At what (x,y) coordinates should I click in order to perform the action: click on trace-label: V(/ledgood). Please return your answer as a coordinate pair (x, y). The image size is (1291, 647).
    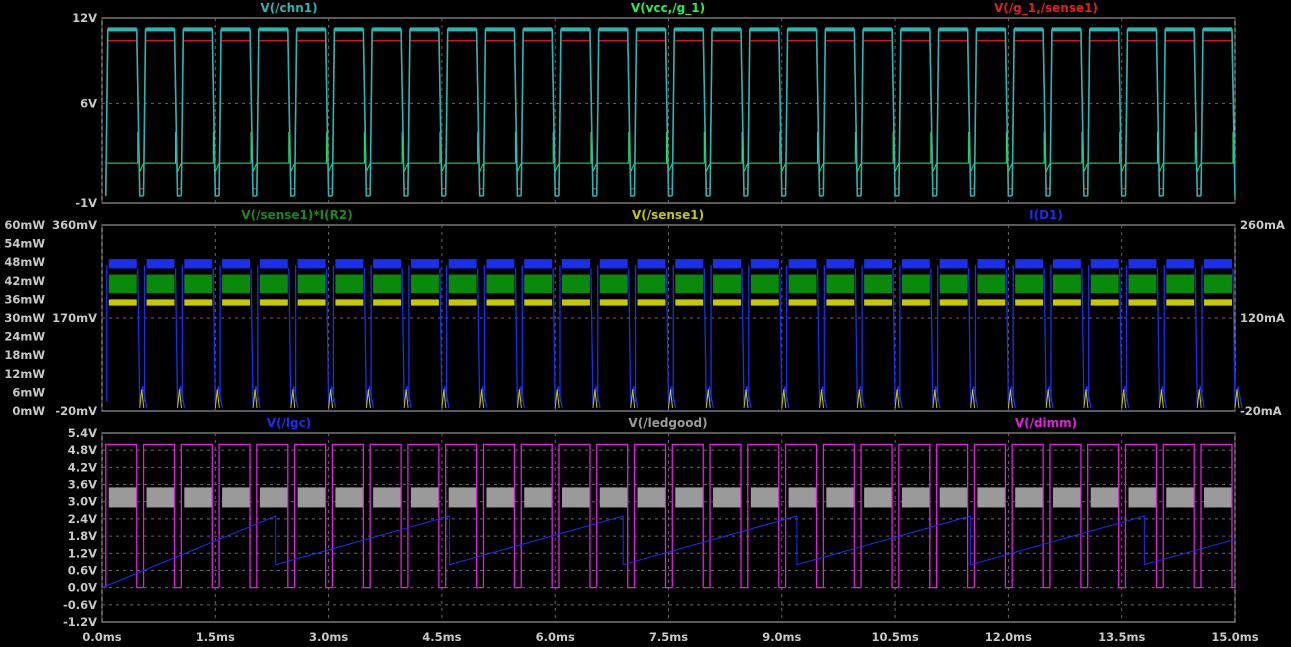
    Looking at the image, I should click on (667, 423).